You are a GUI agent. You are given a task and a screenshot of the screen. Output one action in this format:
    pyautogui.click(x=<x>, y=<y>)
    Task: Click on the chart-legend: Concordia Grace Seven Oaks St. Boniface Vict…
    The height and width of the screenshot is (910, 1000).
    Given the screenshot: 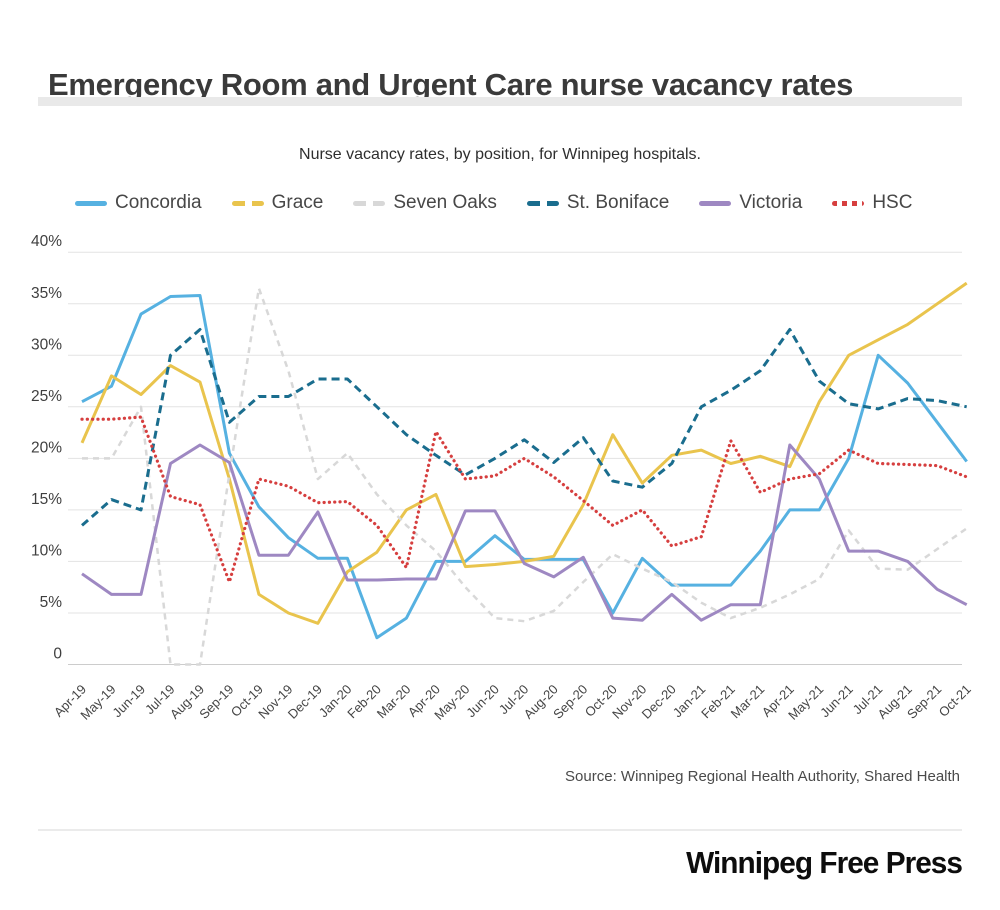 What is the action you would take?
    pyautogui.click(x=505, y=203)
    